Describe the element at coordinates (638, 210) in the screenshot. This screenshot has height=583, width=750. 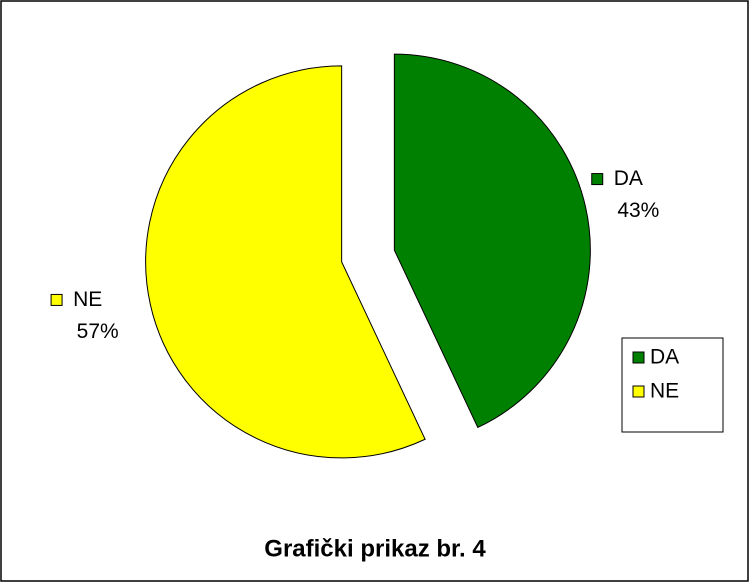
I see `data-label-value: 43%` at that location.